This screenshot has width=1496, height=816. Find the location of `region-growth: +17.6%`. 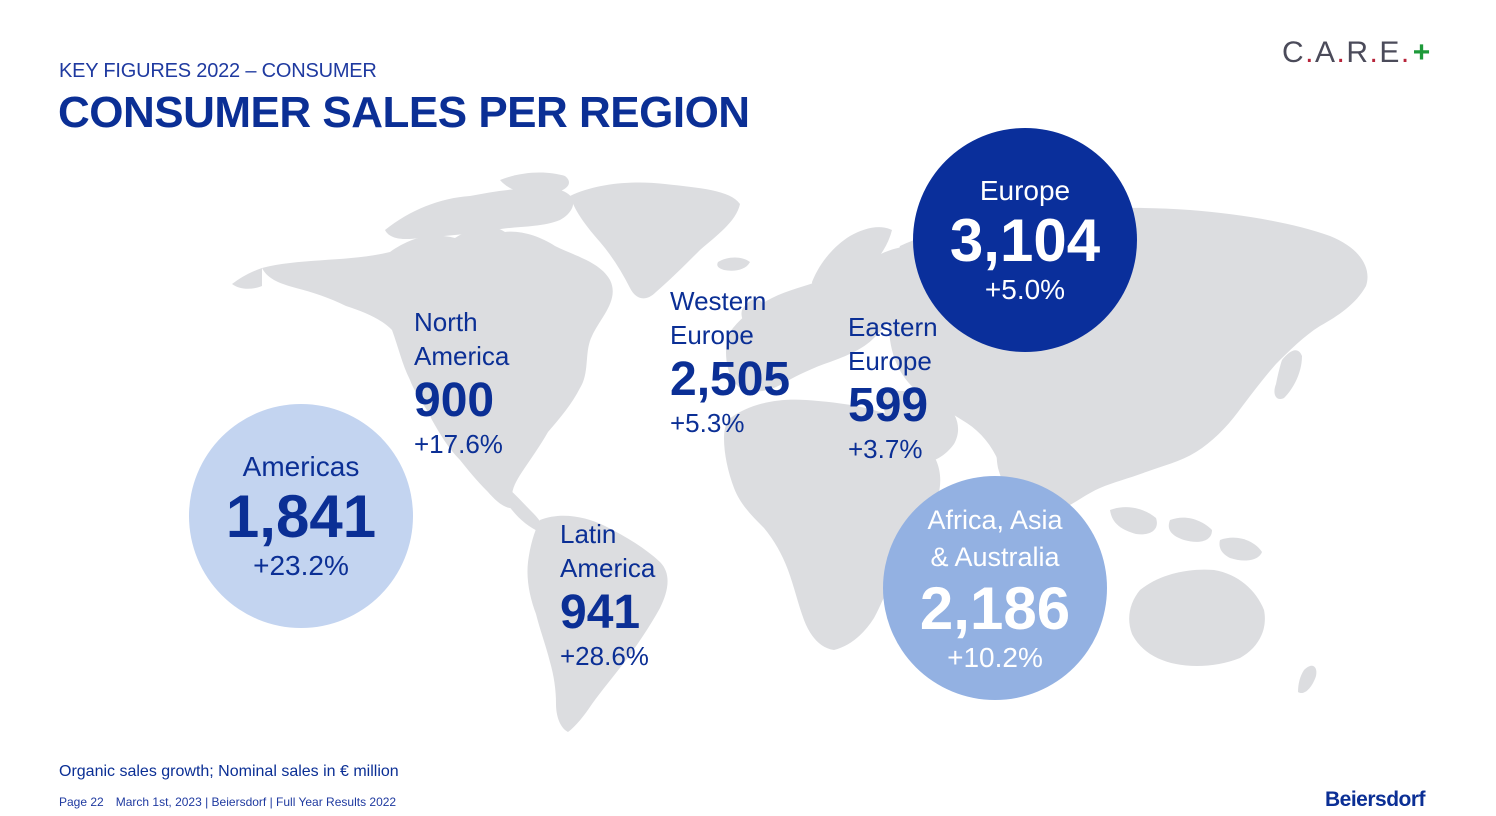

region-growth: +17.6% is located at coordinates (458, 444).